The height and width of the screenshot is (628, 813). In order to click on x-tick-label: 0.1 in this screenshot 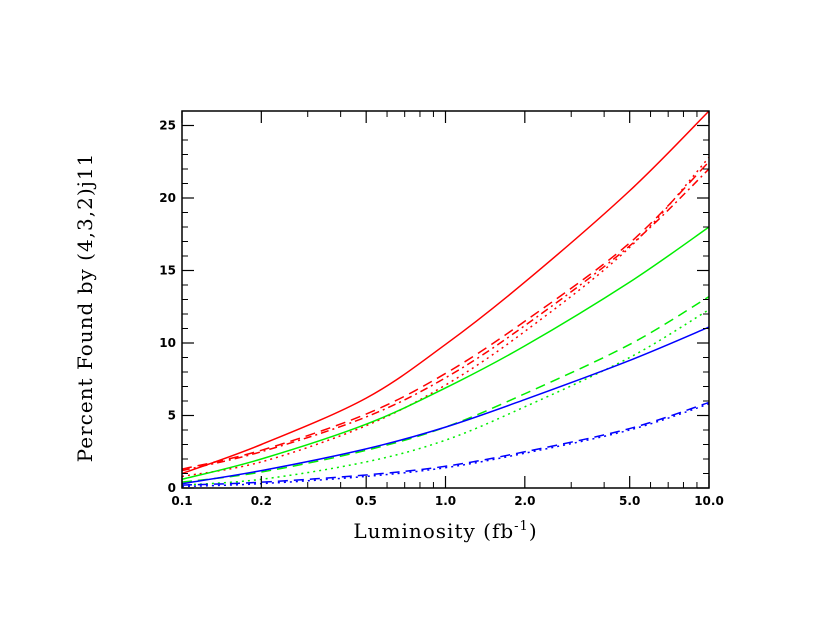, I will do `click(181, 501)`.